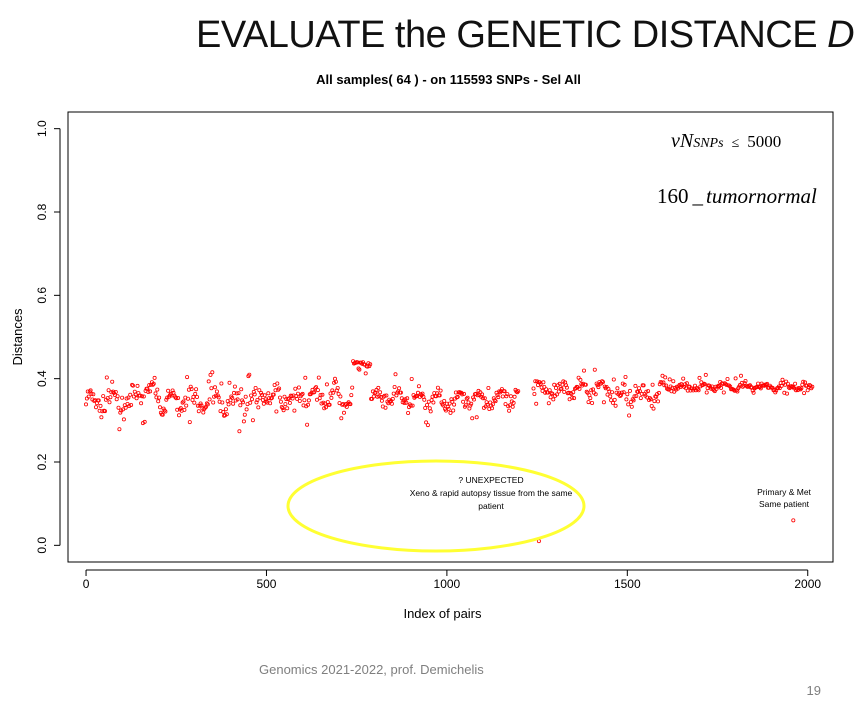  I want to click on x-tick-label: 2000, so click(807, 584).